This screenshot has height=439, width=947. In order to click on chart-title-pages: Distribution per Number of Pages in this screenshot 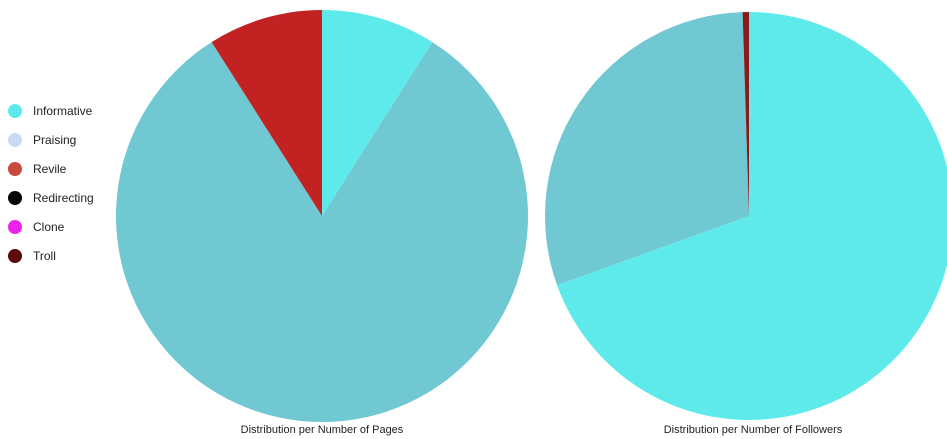, I will do `click(322, 430)`.